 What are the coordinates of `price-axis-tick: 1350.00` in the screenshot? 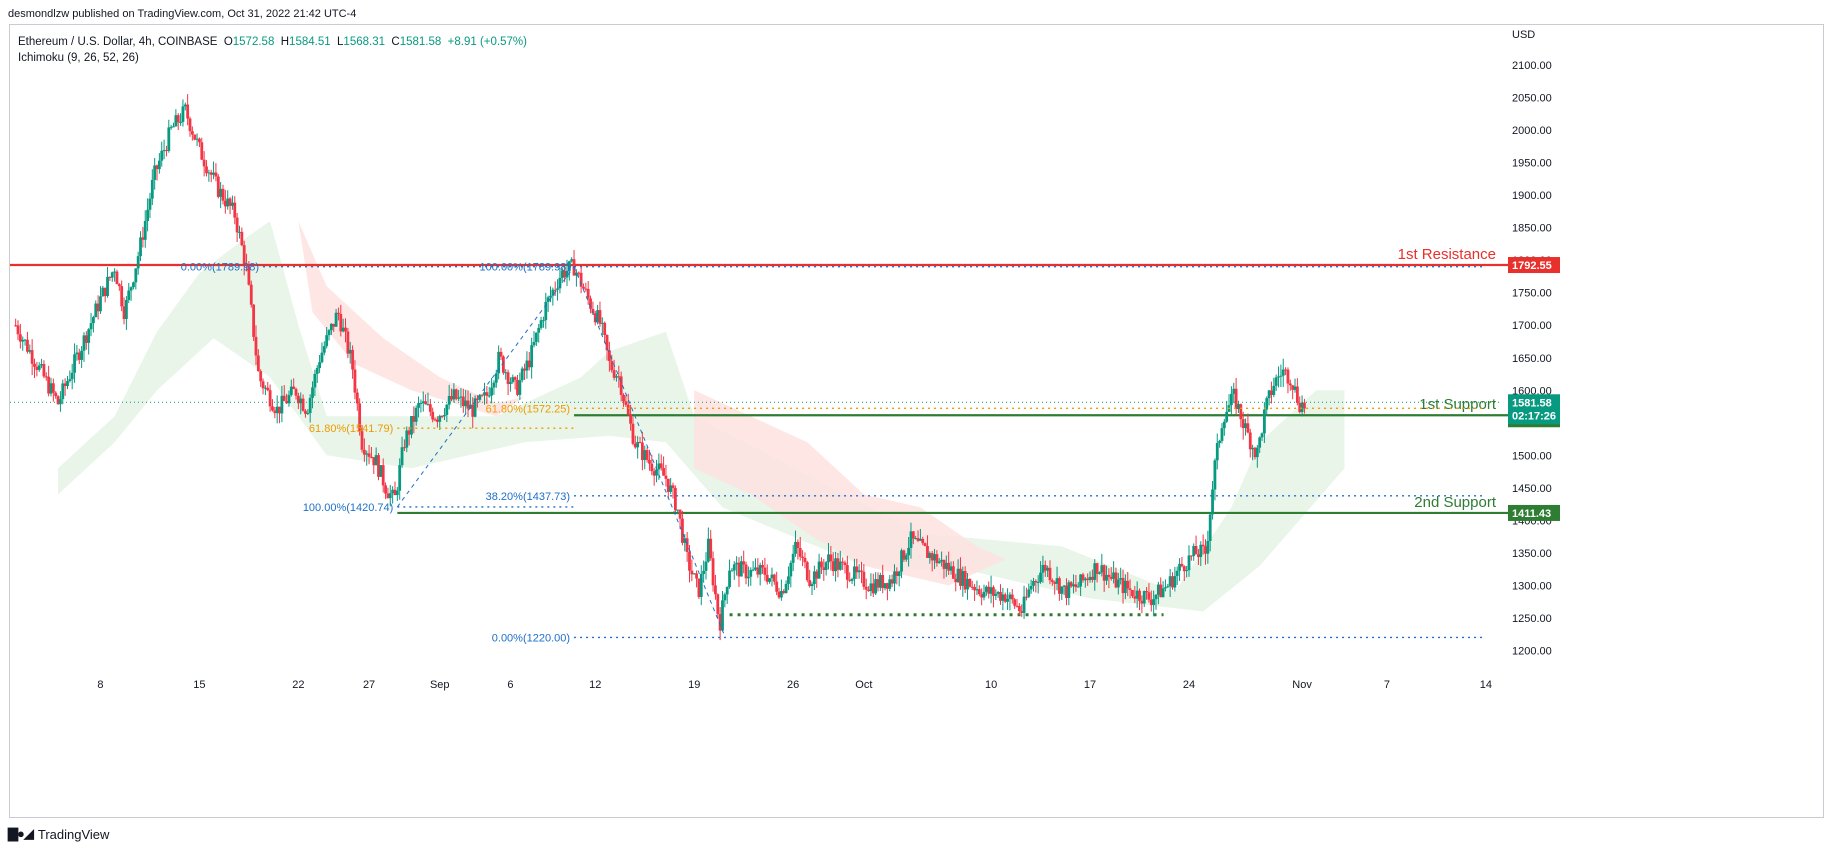 It's located at (1532, 554).